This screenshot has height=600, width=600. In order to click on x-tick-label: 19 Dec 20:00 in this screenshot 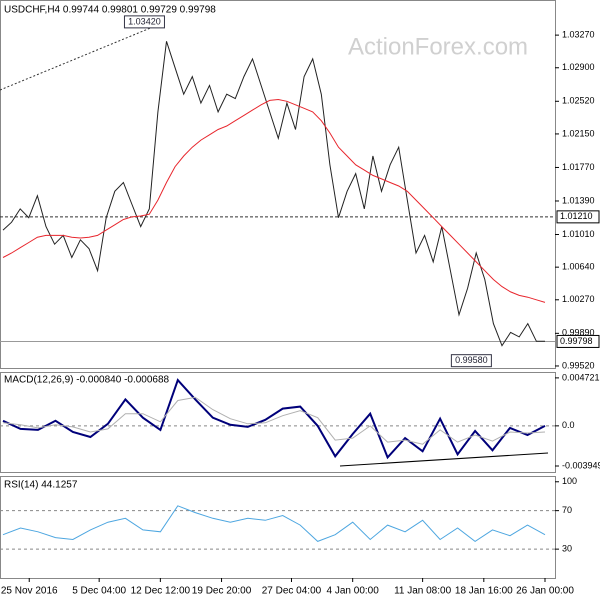, I will do `click(222, 591)`.